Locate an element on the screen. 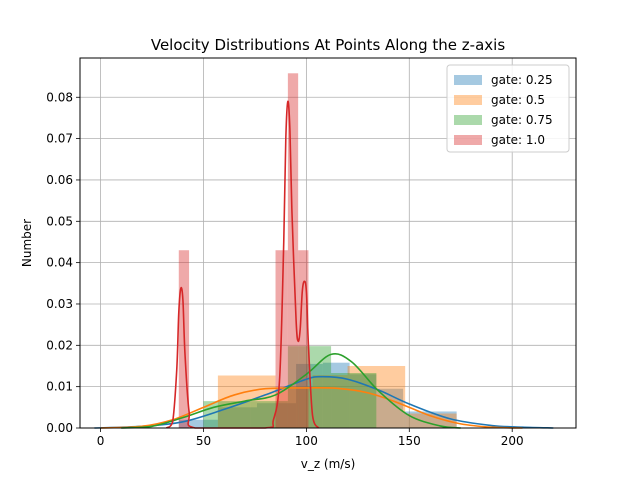  y-axis-label: Number is located at coordinates (27, 243).